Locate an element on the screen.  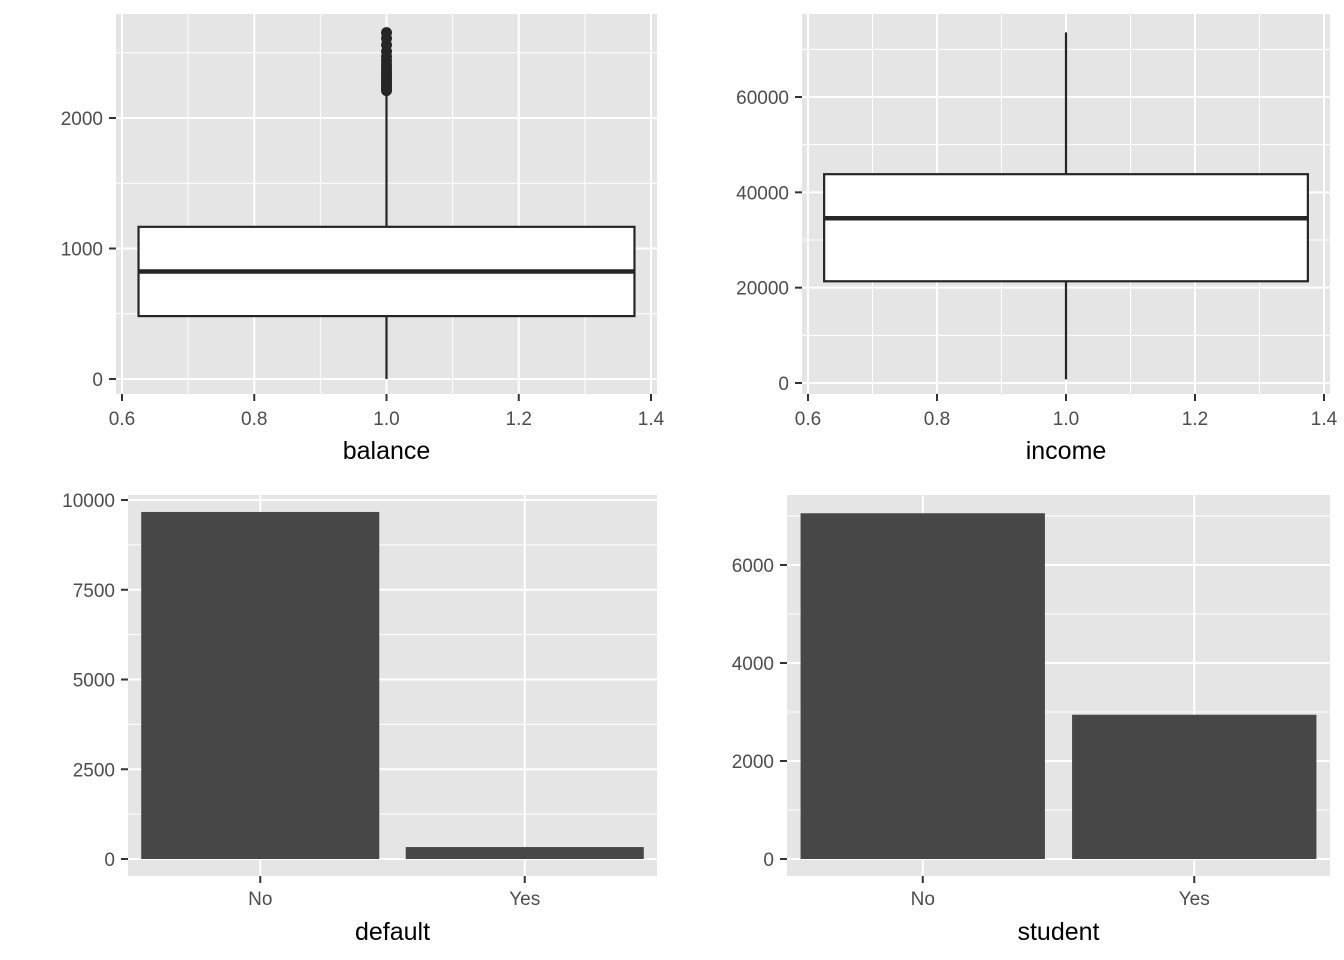
x-axis-title: student is located at coordinates (1058, 932).